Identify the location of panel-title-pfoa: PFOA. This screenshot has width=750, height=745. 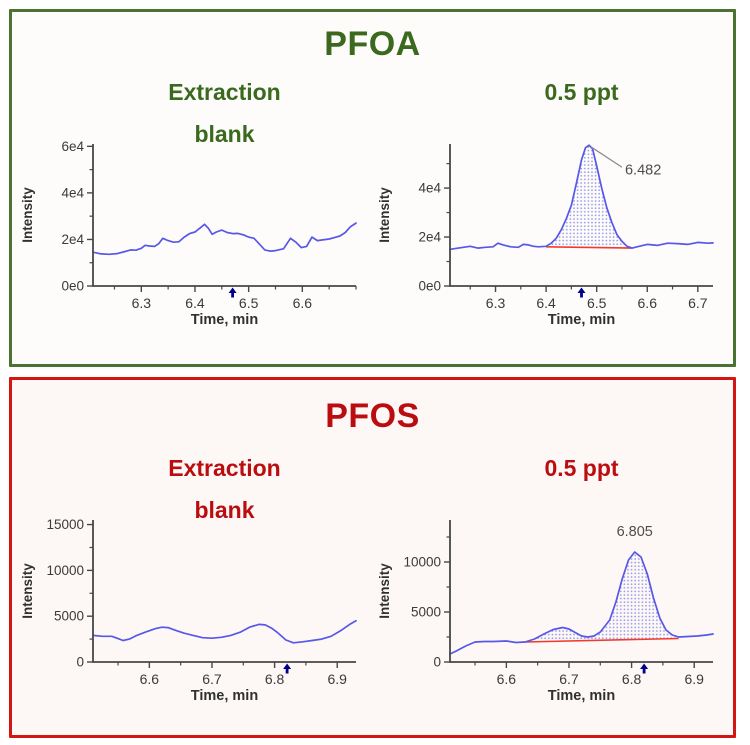
(372, 44).